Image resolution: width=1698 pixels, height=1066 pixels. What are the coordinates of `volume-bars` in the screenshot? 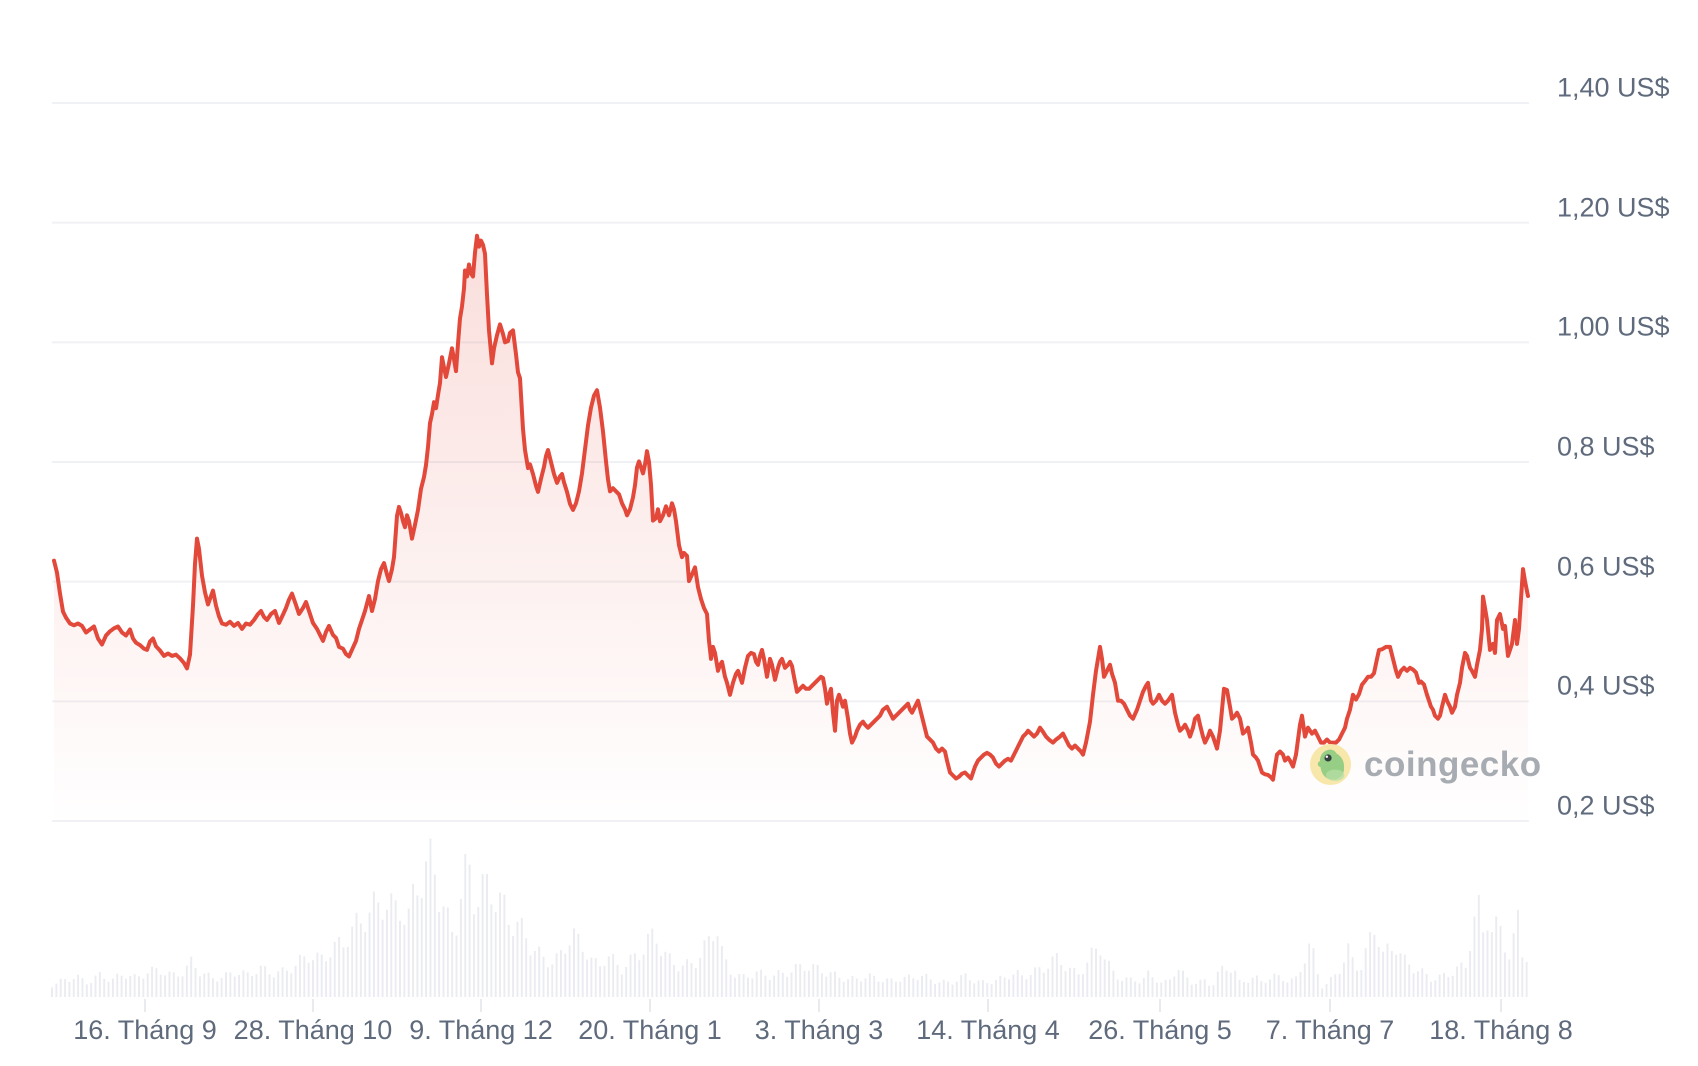 It's located at (789, 917).